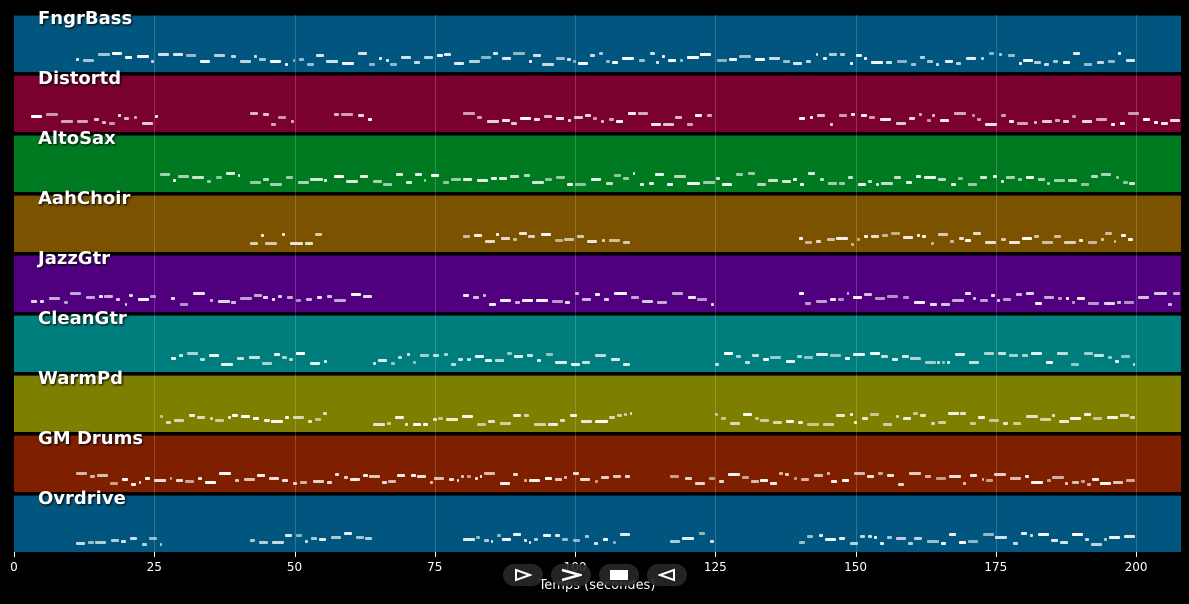  I want to click on track-altosax: AltoSax, so click(597, 160).